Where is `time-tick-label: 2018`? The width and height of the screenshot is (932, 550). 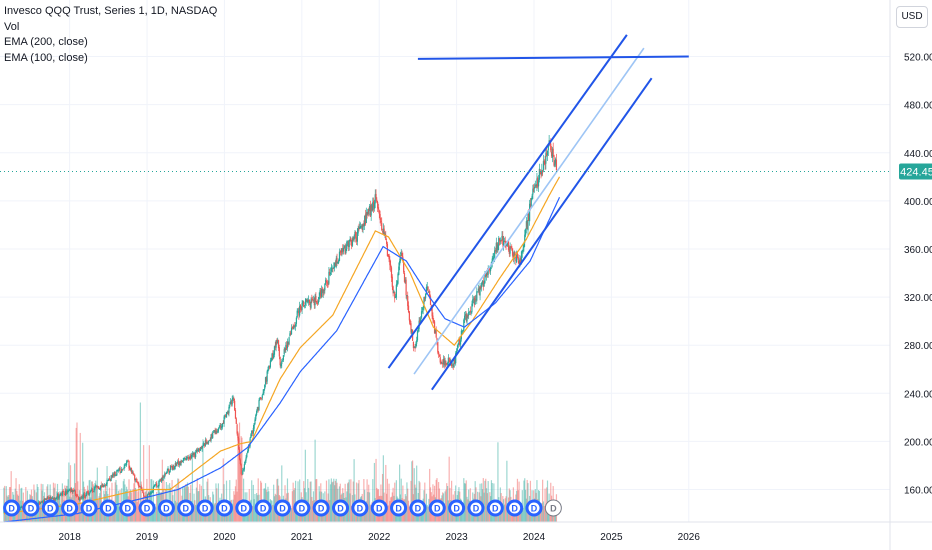
time-tick-label: 2018 is located at coordinates (70, 537).